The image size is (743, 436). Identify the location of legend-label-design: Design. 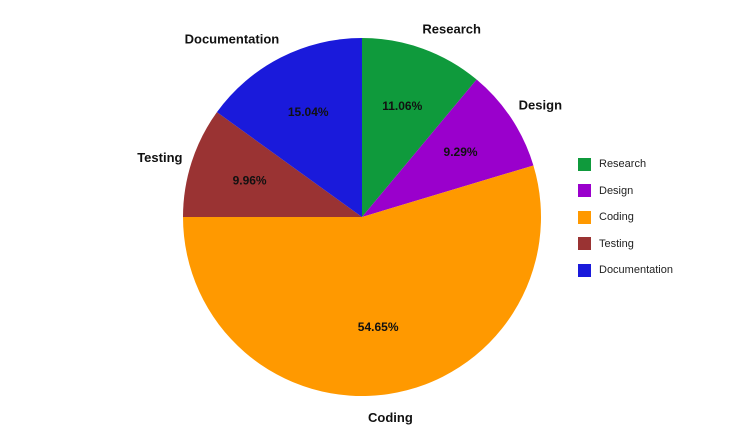
(616, 190).